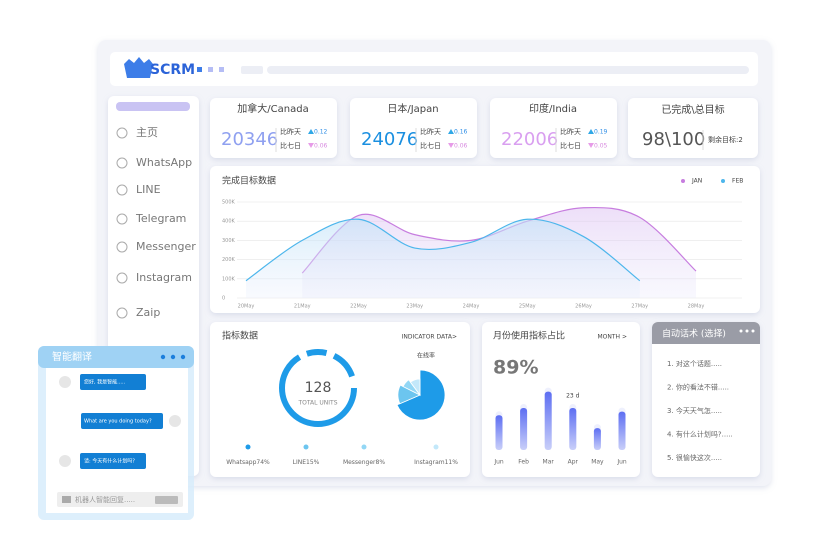 This screenshot has height=553, width=823. Describe the element at coordinates (553, 108) in the screenshot. I see `stat-title: 印度/India` at that location.